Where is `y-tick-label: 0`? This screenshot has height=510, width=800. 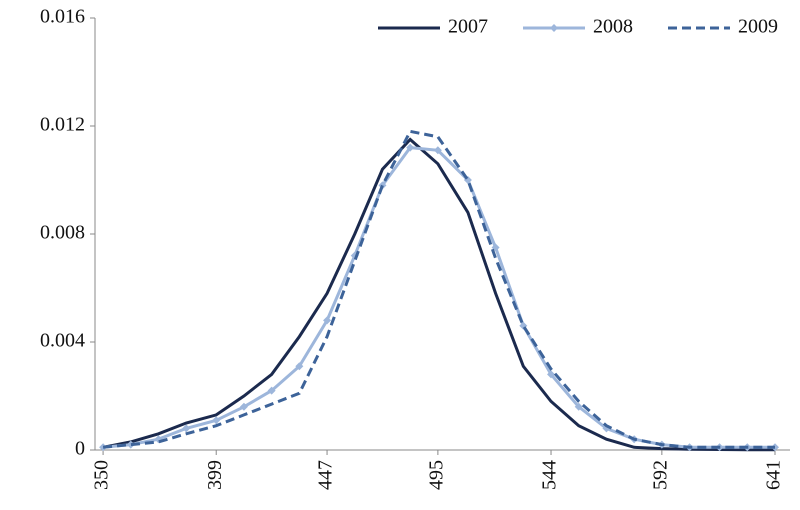
y-tick-label: 0 is located at coordinates (80, 449).